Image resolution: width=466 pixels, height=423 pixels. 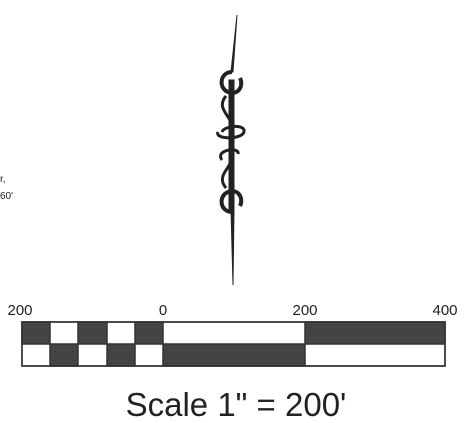 I want to click on north-arrow, so click(x=231, y=150).